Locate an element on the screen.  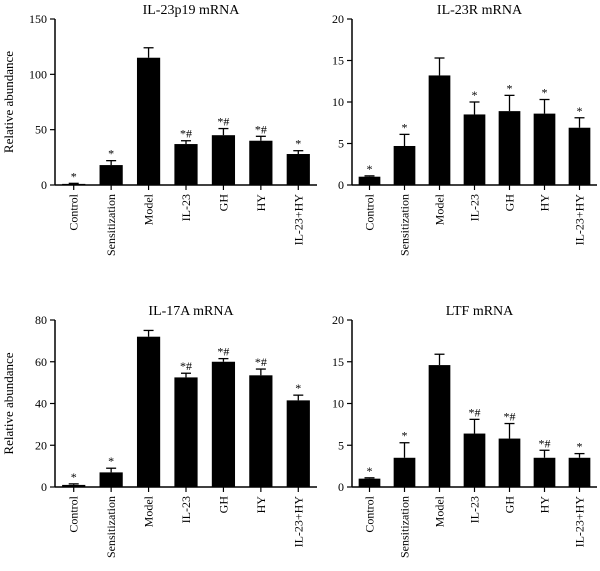
y-tick-label: 150 is located at coordinates (38, 19).